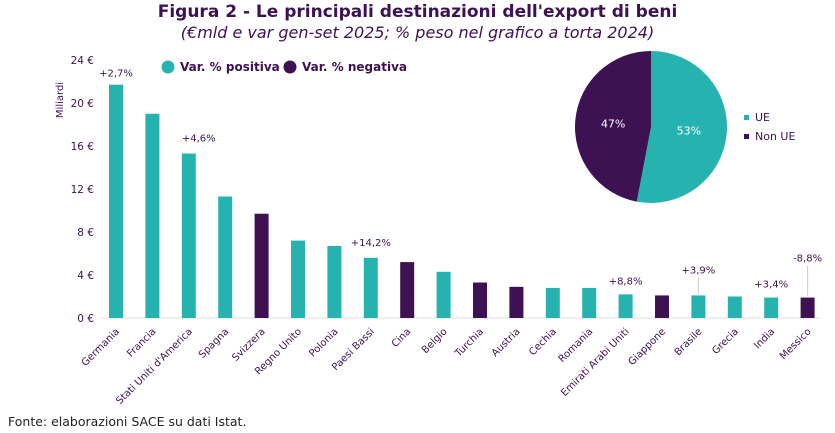  What do you see at coordinates (101, 347) in the screenshot?
I see `x-tick-label: Germania` at bounding box center [101, 347].